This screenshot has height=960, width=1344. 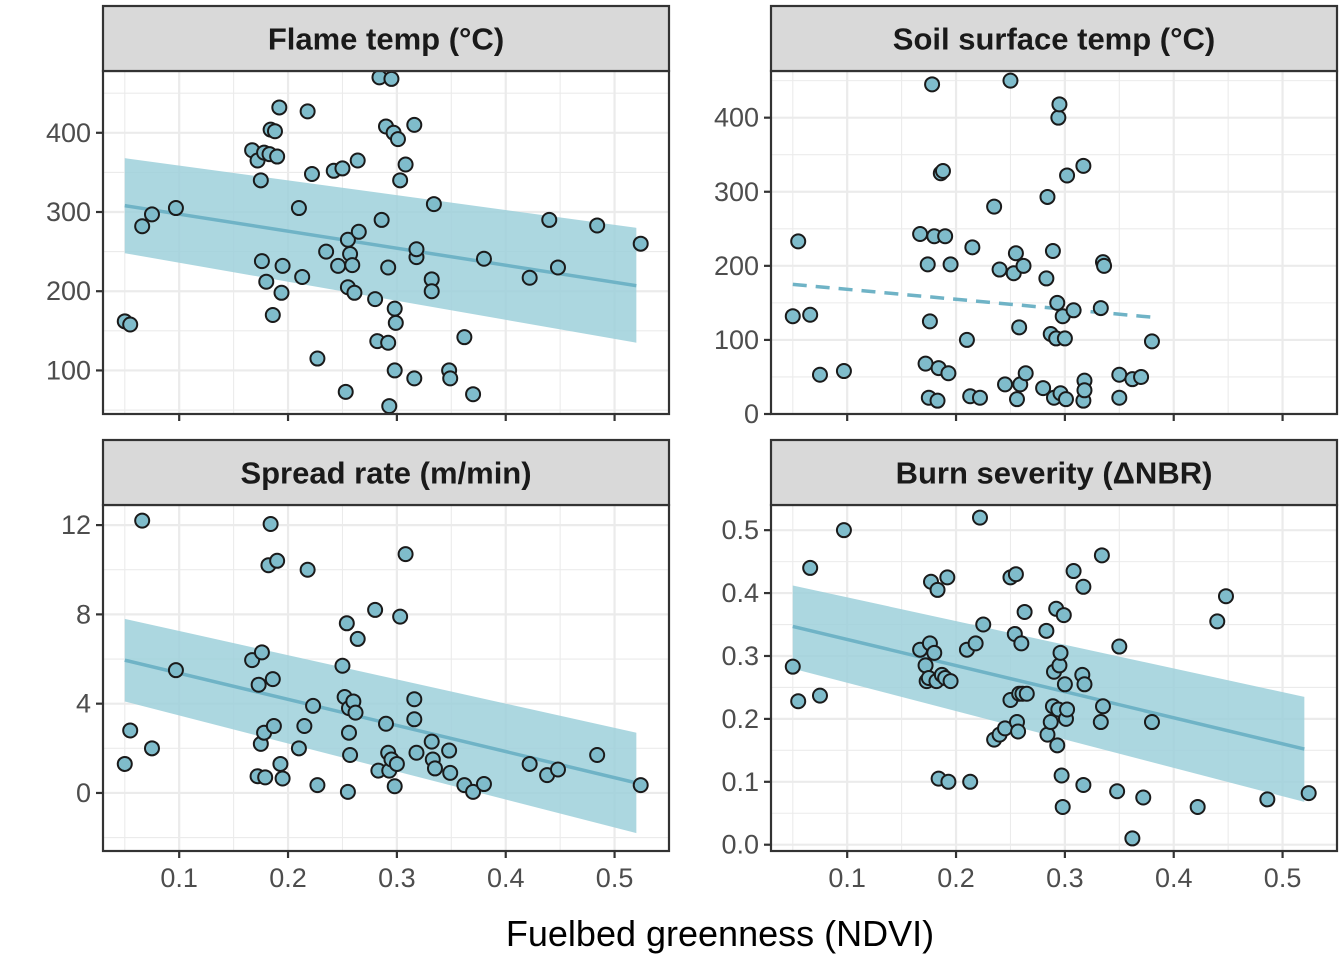 What do you see at coordinates (736, 266) in the screenshot?
I see `y-tick-label: 200` at bounding box center [736, 266].